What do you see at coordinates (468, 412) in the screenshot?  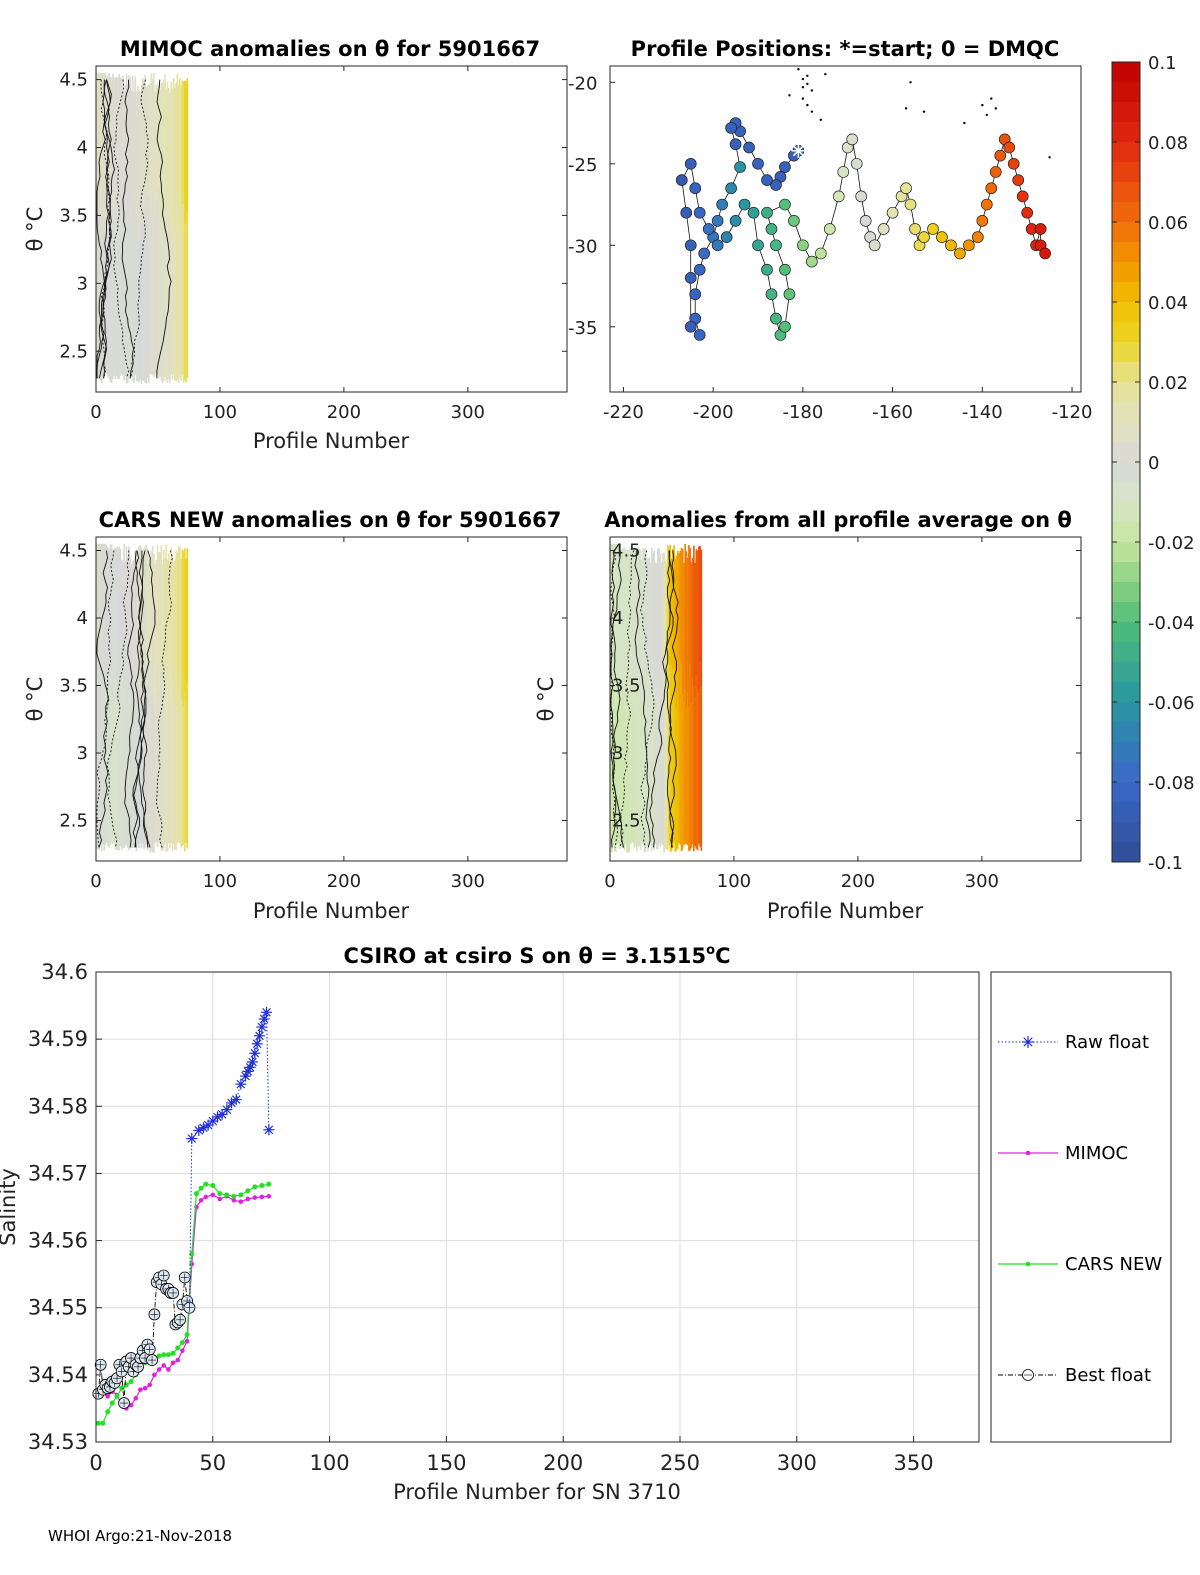 I see `x-tick-label: 300` at bounding box center [468, 412].